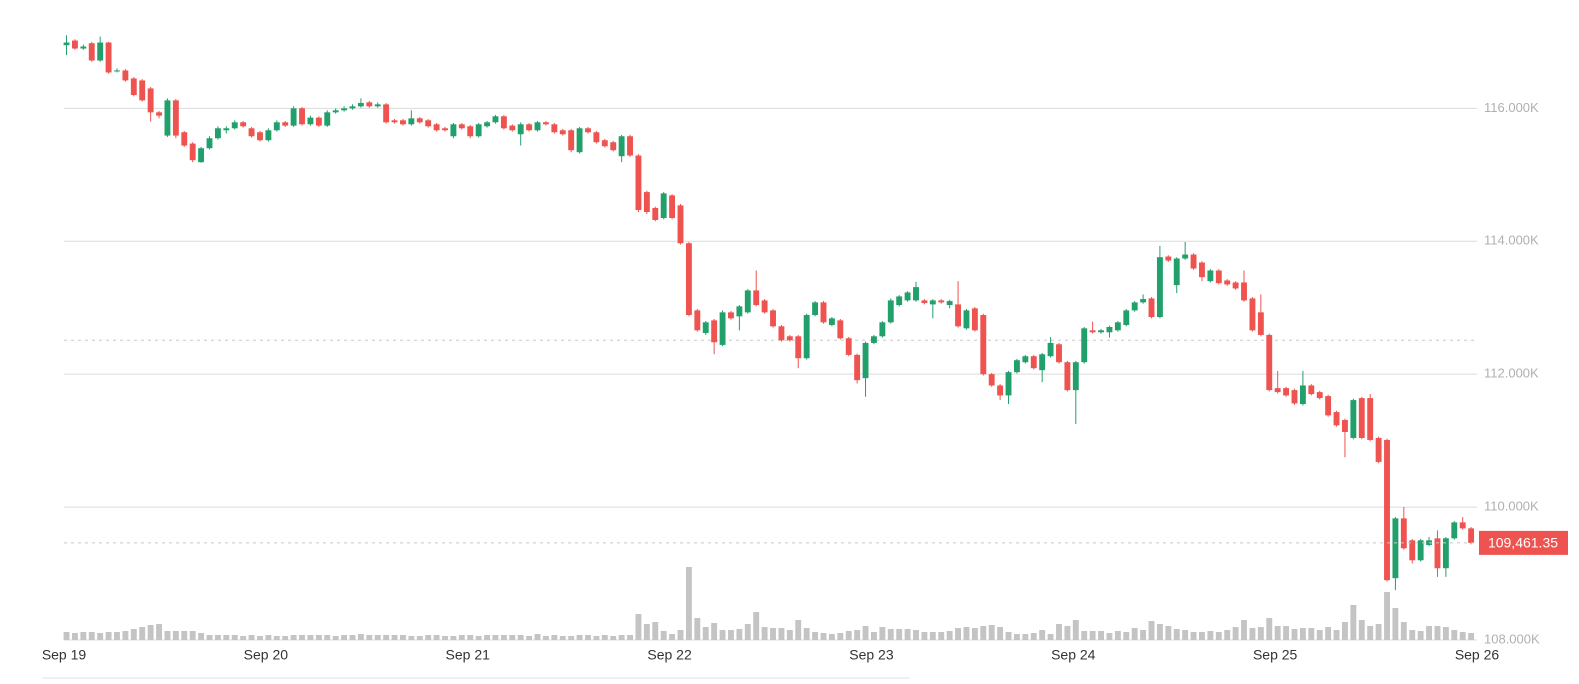 The height and width of the screenshot is (684, 1579). Describe the element at coordinates (1511, 373) in the screenshot. I see `y-tick-label: 112.000K` at that location.